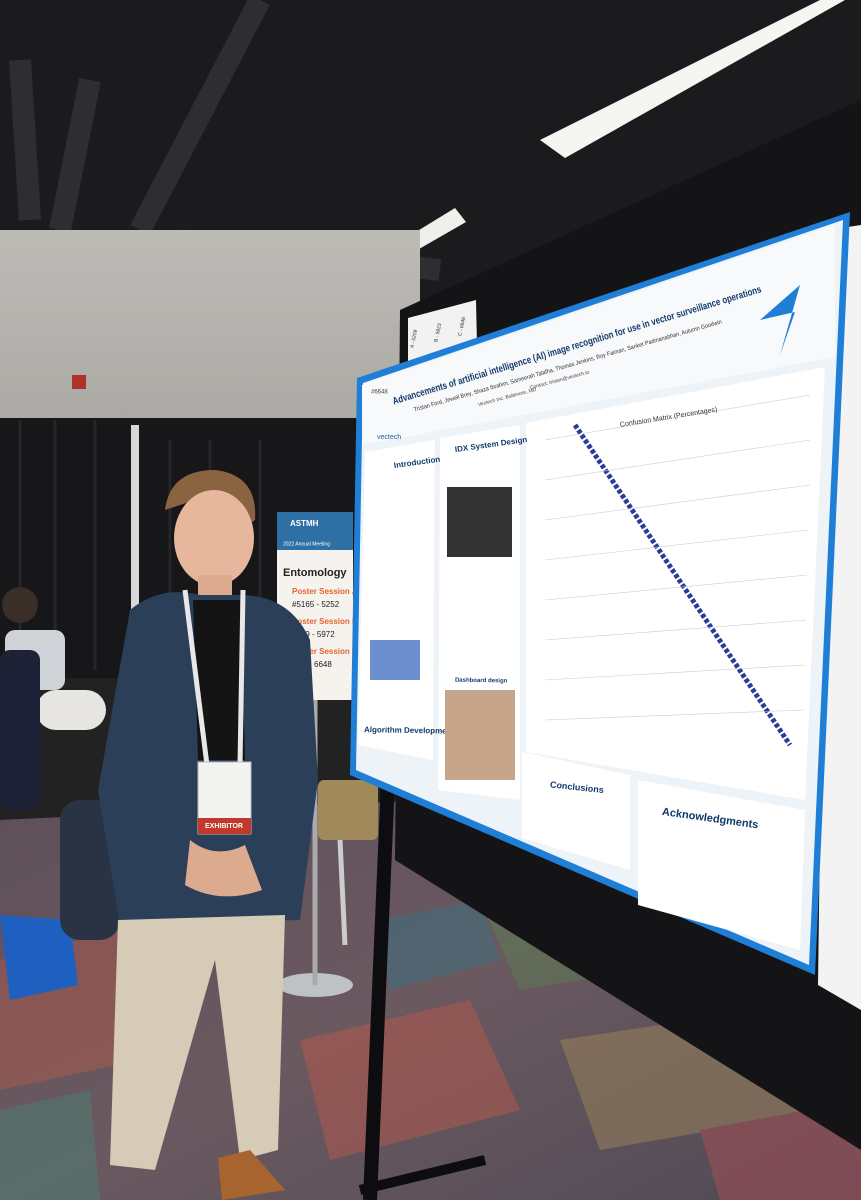 The height and width of the screenshot is (1200, 861). I want to click on person-head, so click(20, 605).